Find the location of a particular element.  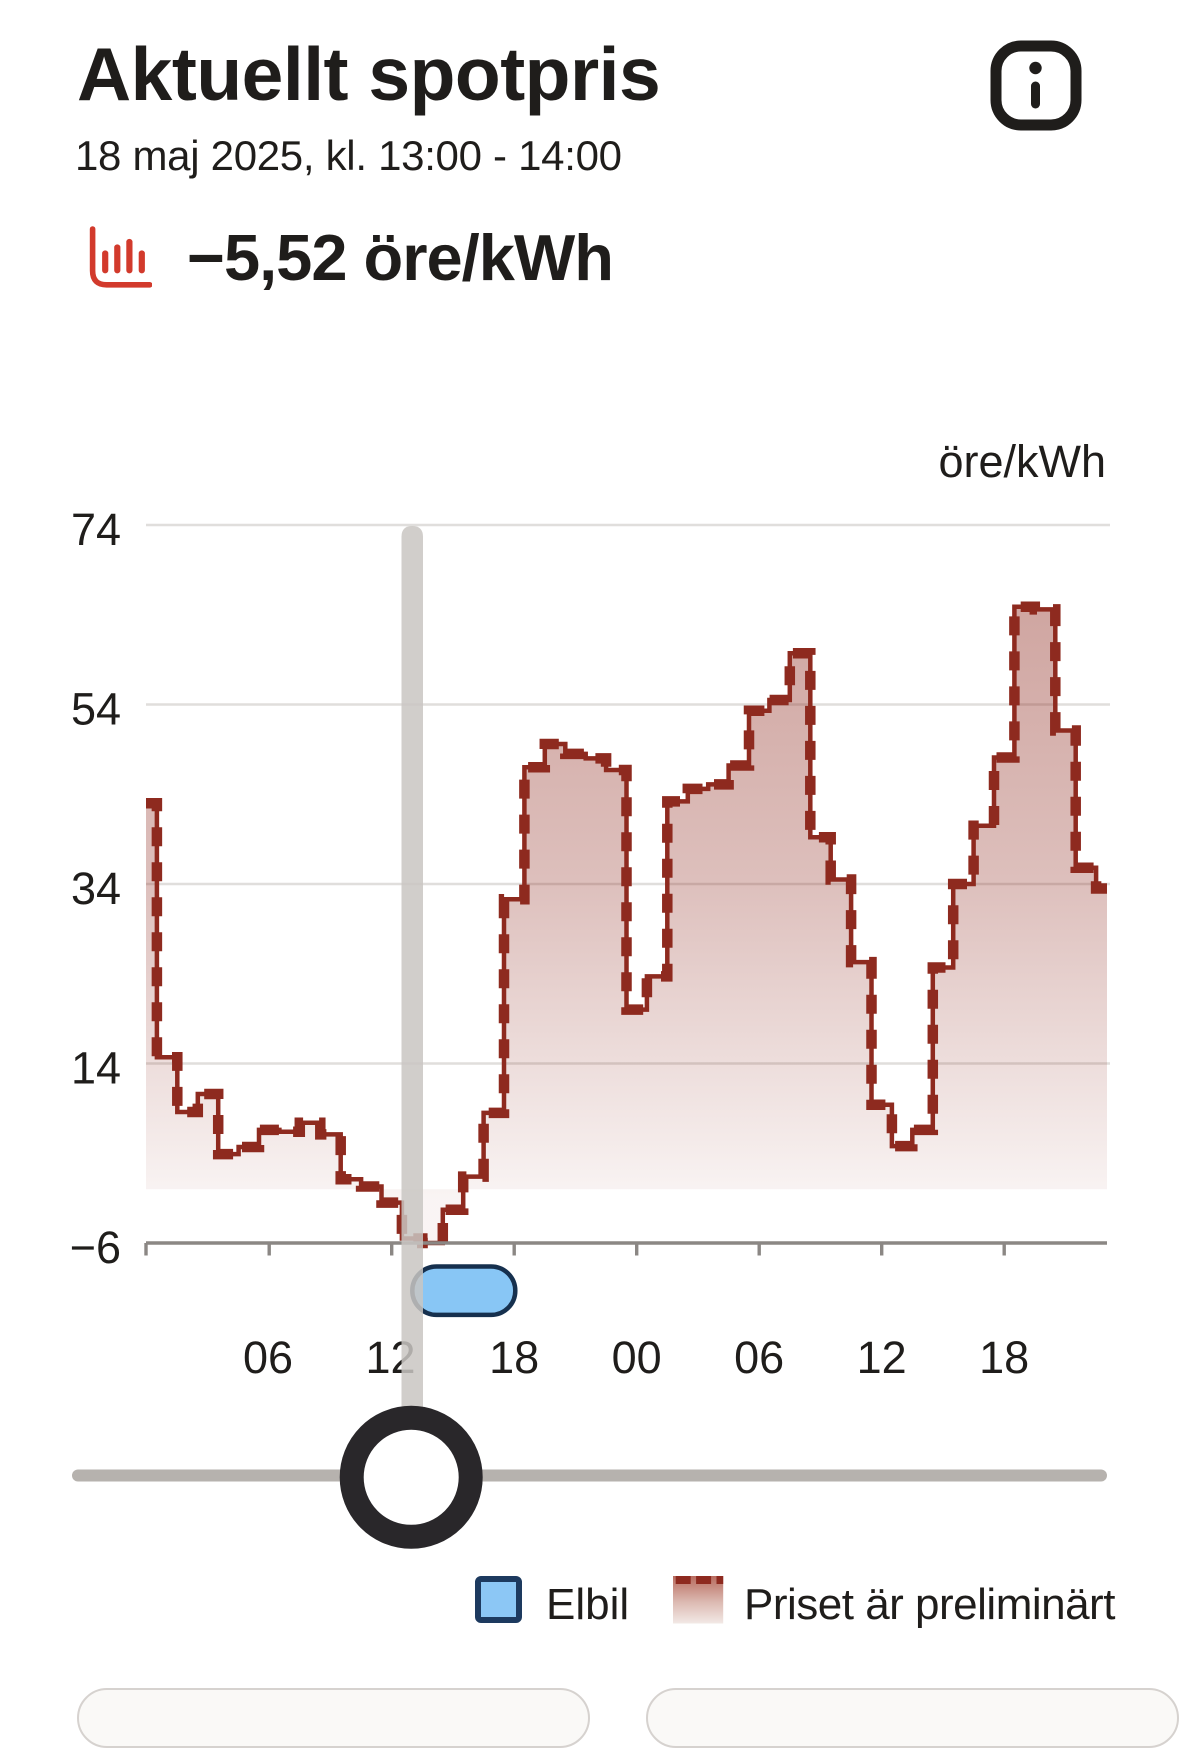

svg-text: öre/kWh is located at coordinates (1022, 461).